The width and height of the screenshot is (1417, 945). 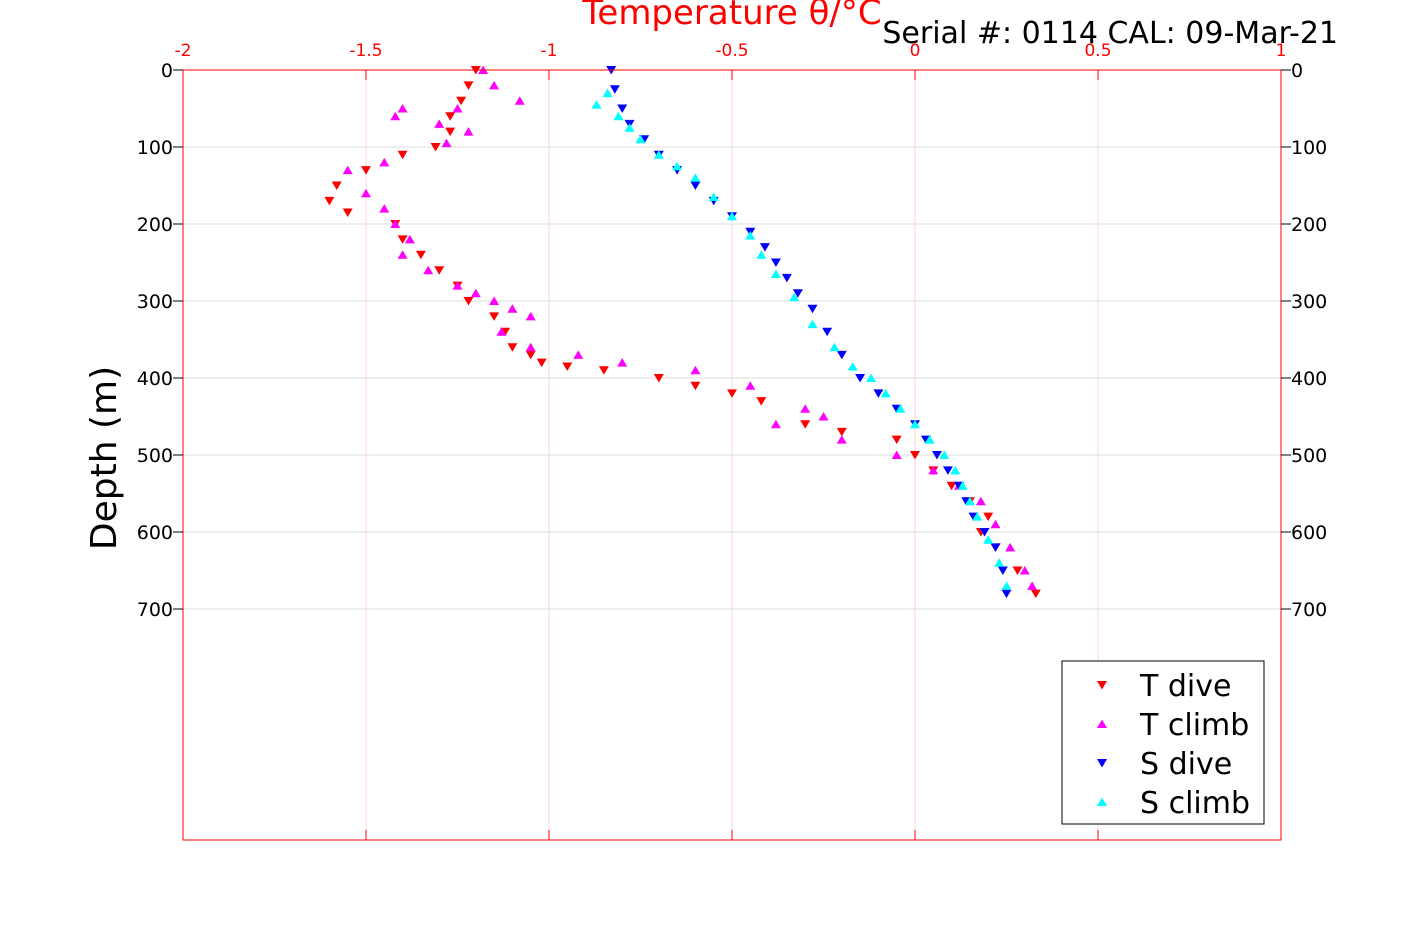 What do you see at coordinates (183, 51) in the screenshot?
I see `x-tick-label: -2` at bounding box center [183, 51].